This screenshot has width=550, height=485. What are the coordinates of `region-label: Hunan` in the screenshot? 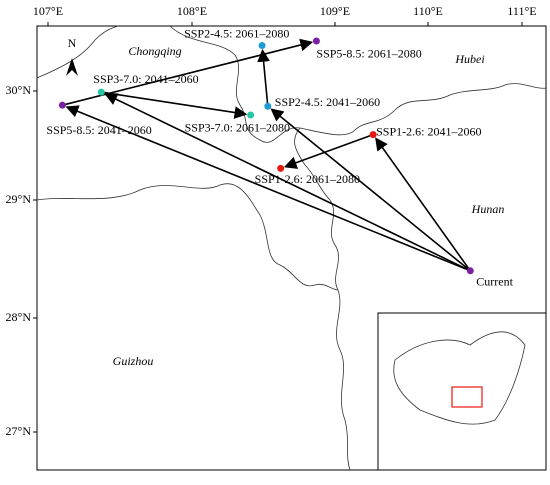 It's located at (488, 209).